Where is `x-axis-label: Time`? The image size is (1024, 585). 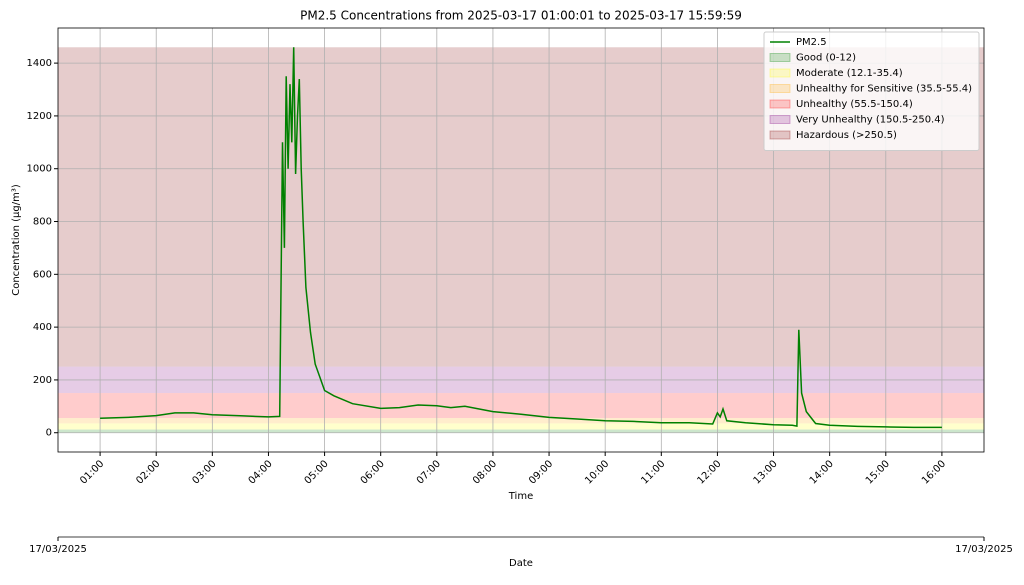
x-axis-label: Time is located at coordinates (520, 496).